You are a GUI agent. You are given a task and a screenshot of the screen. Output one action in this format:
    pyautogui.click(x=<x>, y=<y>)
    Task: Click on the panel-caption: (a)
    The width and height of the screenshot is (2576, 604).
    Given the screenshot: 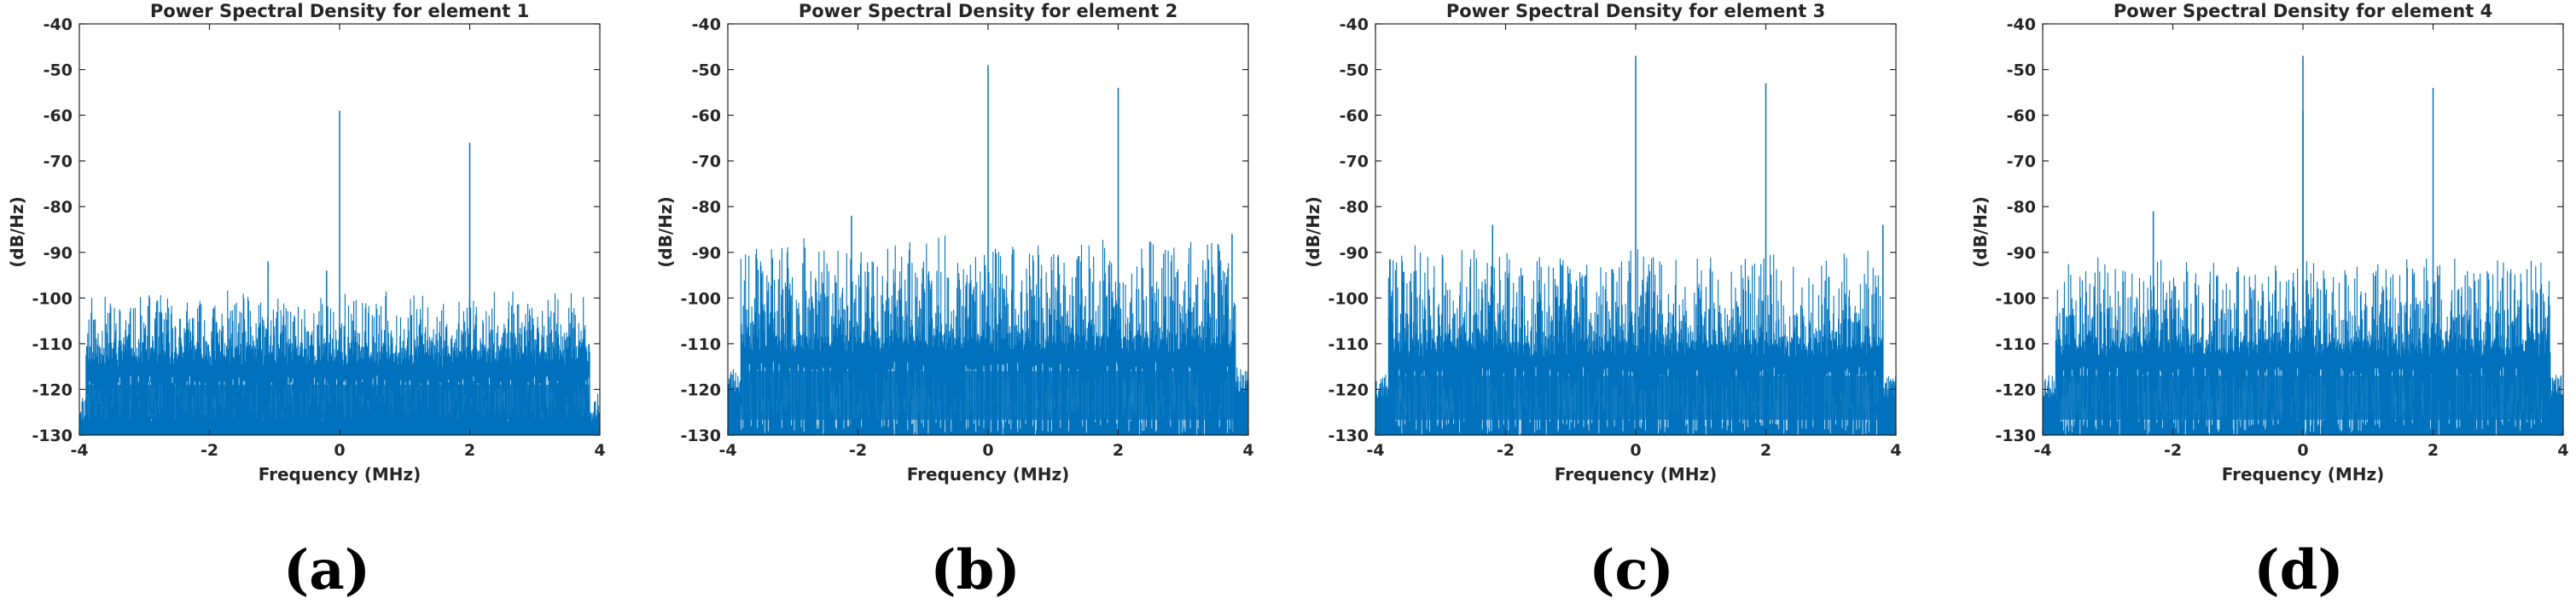 What is the action you would take?
    pyautogui.click(x=326, y=570)
    